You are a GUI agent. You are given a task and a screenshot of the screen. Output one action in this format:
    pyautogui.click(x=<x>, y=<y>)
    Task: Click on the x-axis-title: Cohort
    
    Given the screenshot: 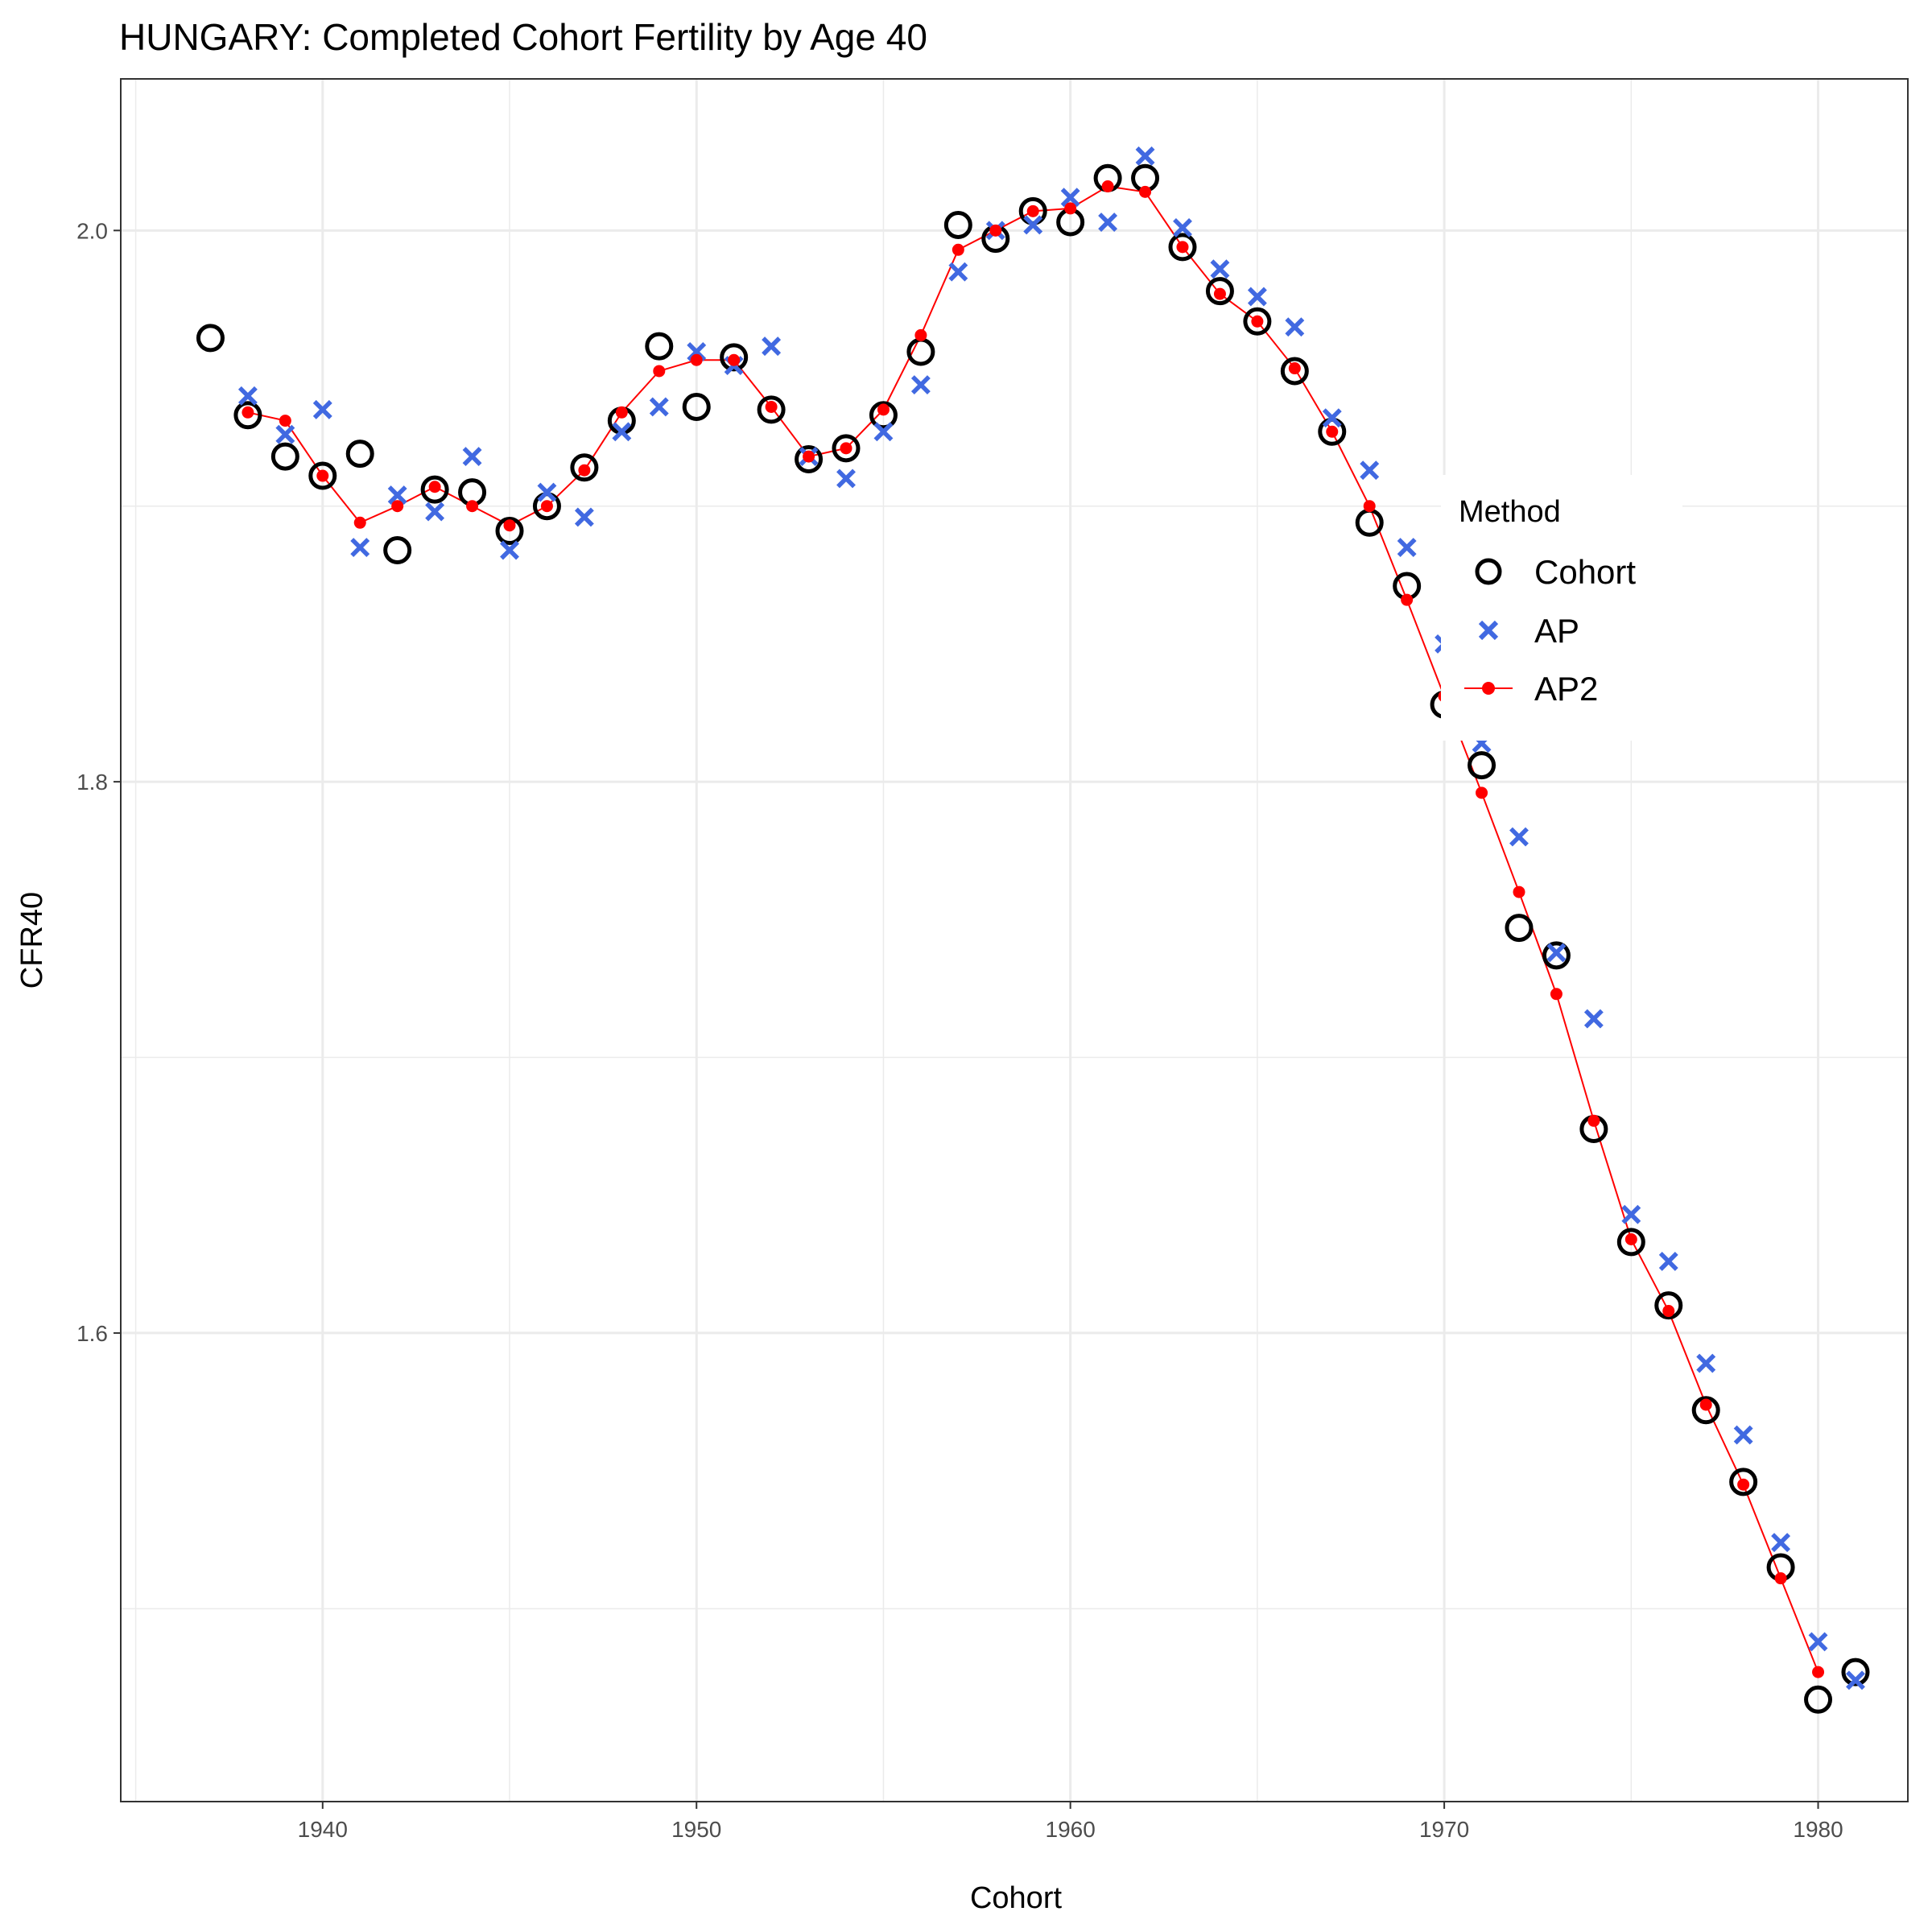 What is the action you would take?
    pyautogui.click(x=1016, y=1898)
    